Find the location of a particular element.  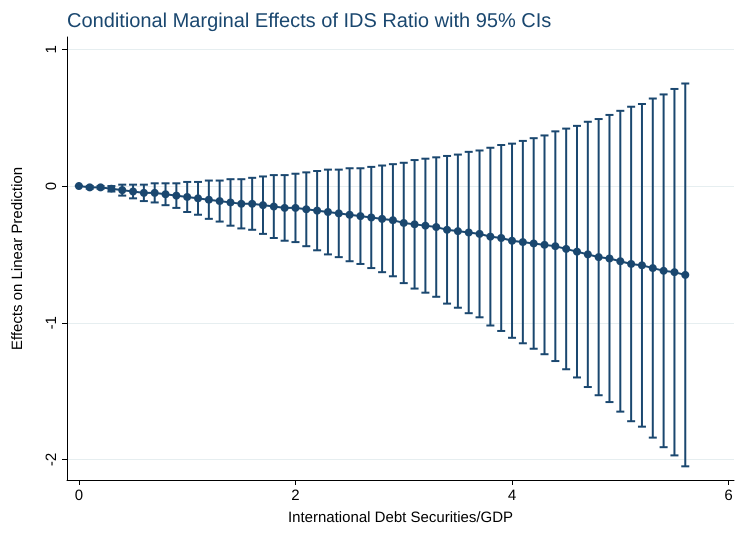

x-tick-label: 4 is located at coordinates (512, 495).